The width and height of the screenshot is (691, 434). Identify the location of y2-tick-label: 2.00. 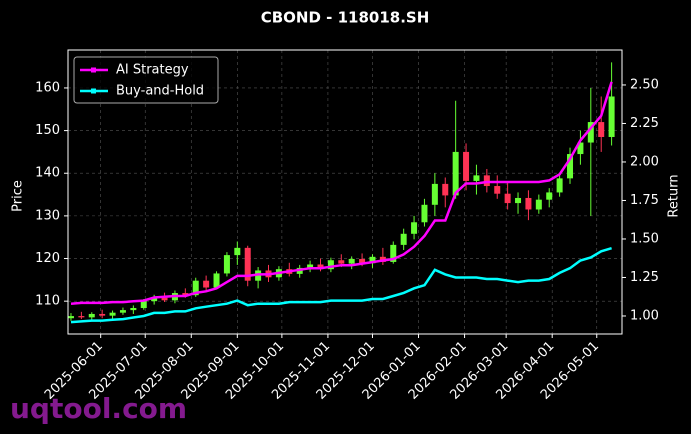
(644, 161).